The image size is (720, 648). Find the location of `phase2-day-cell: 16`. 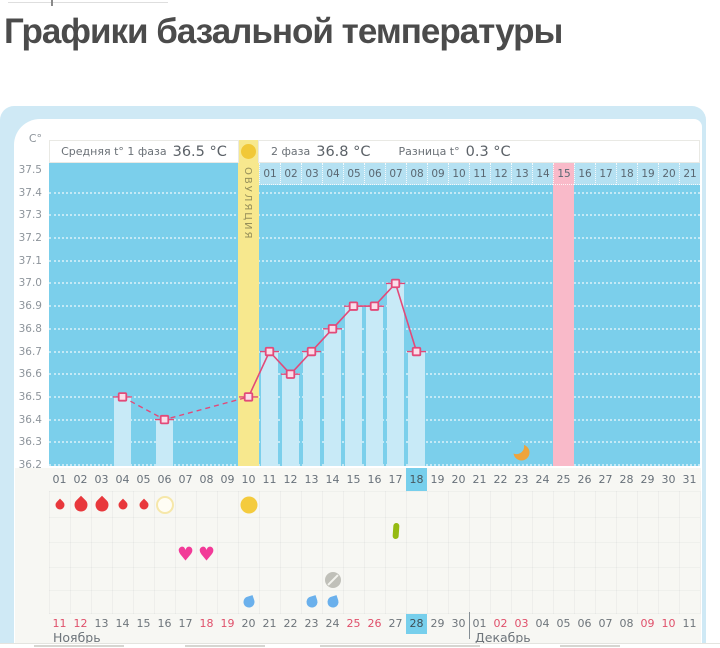

phase2-day-cell: 16 is located at coordinates (584, 174).